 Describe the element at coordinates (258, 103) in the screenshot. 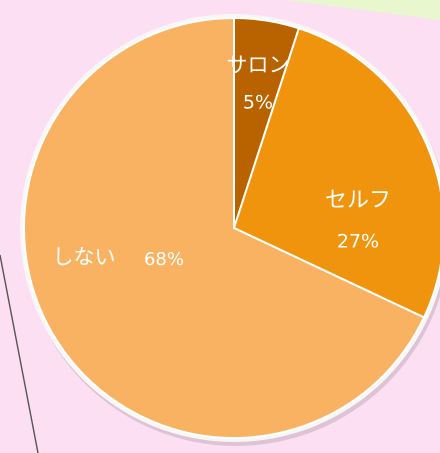

I see `slice-percent-salon: 5%` at that location.